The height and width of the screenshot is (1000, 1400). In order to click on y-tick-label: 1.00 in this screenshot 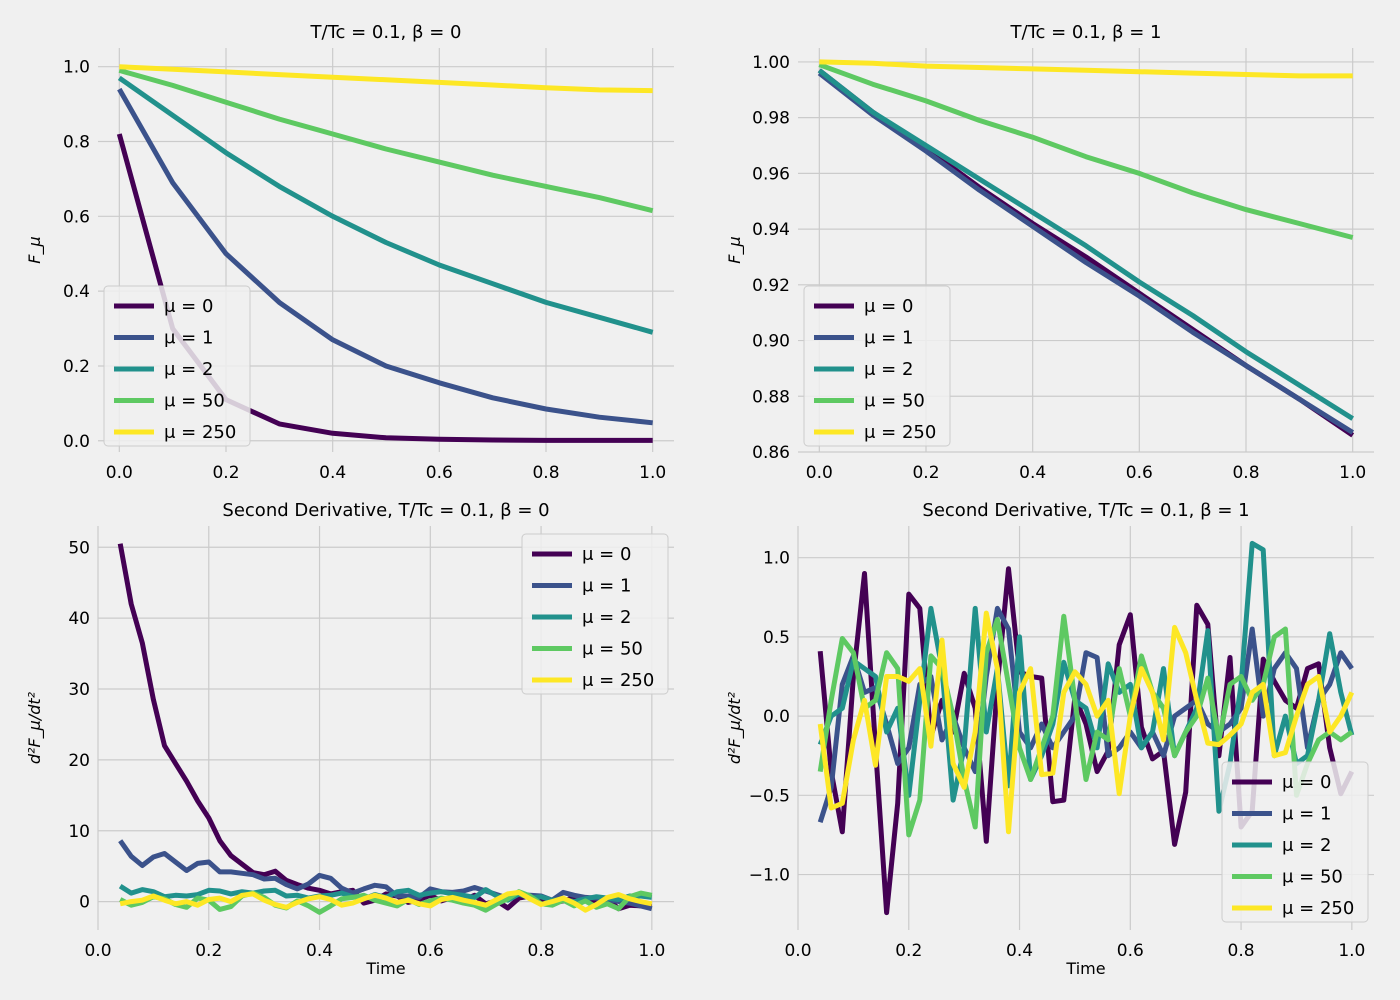, I will do `click(771, 63)`.